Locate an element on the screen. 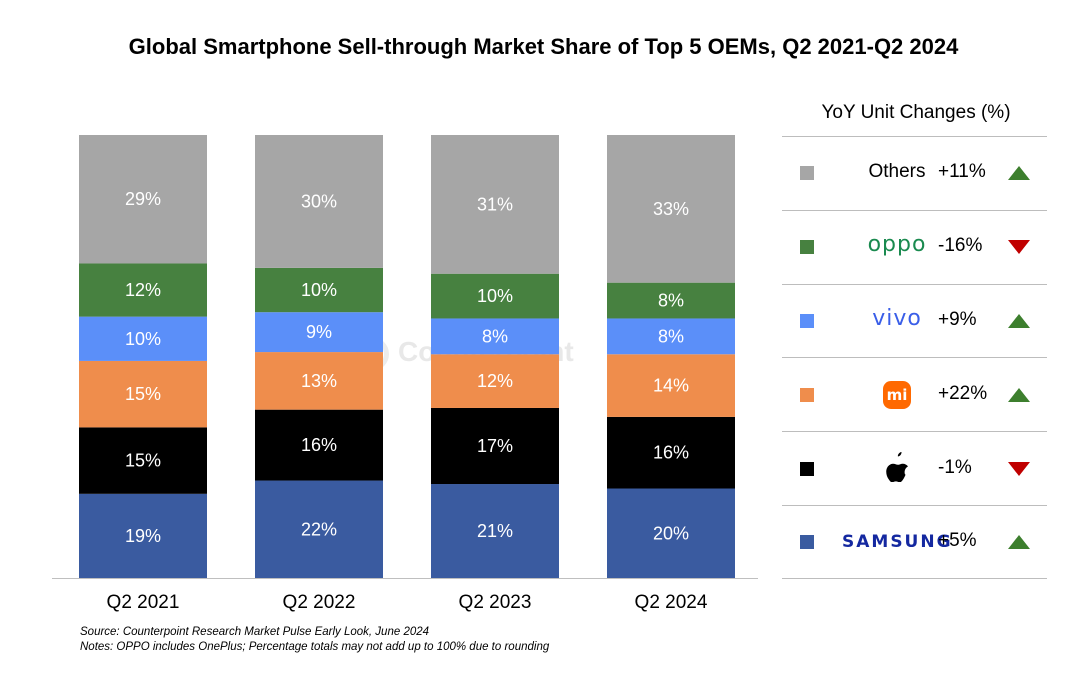 This screenshot has height=687, width=1087. legend-yoy-change: -1% is located at coordinates (955, 467).